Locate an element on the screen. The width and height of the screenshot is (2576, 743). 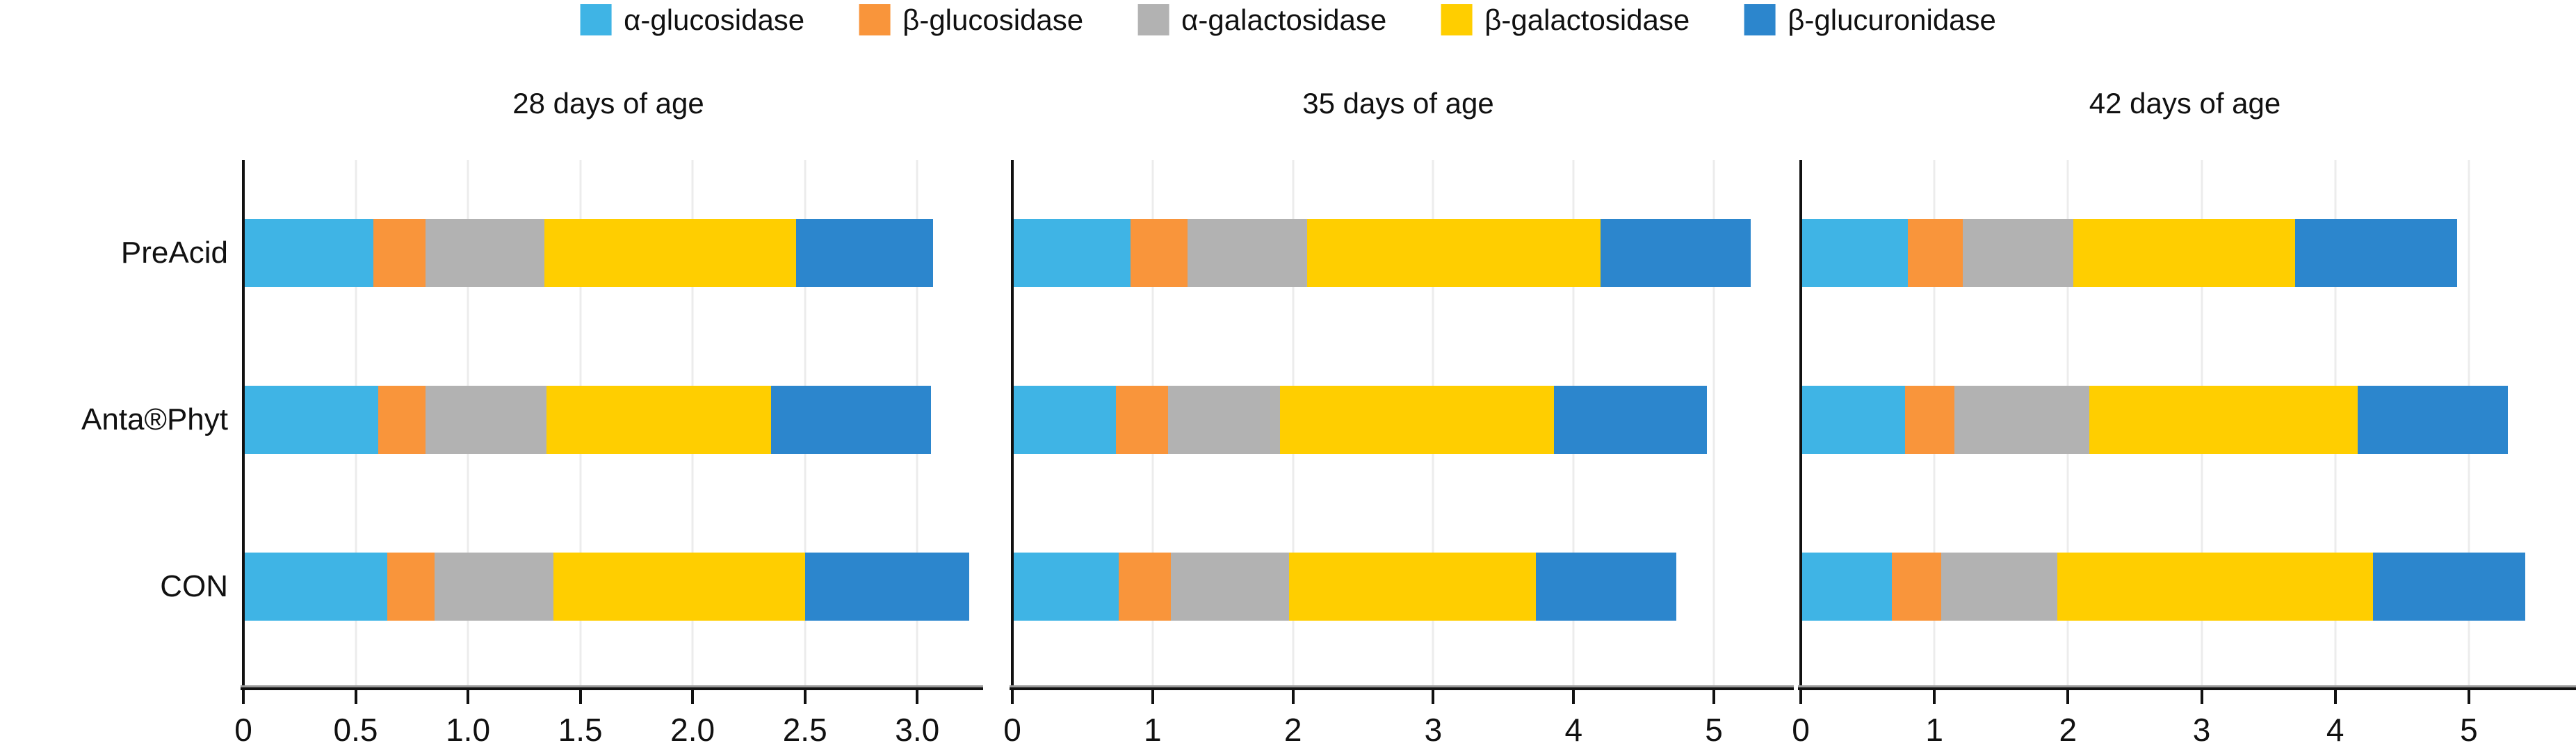
category-label-anta-phyt: Anta®Phyt is located at coordinates (154, 419).